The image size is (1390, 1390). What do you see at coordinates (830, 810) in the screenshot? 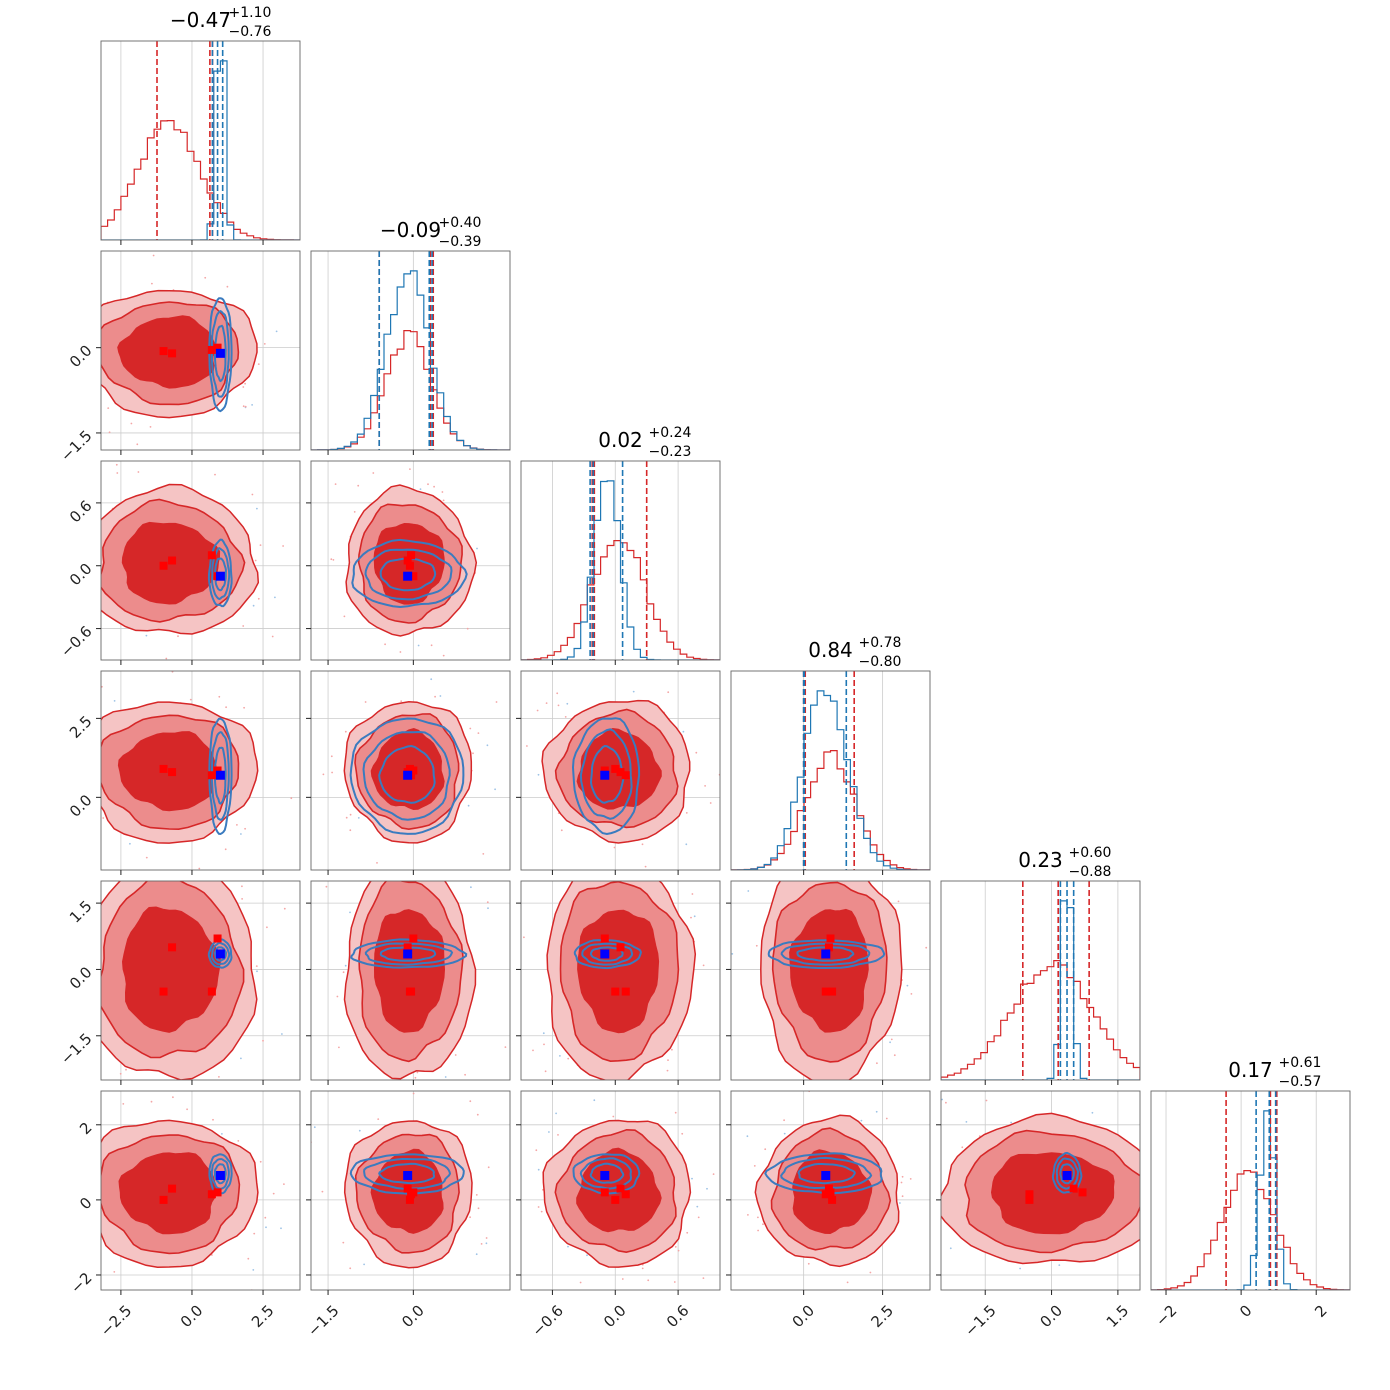
I see `red-histogram` at bounding box center [830, 810].